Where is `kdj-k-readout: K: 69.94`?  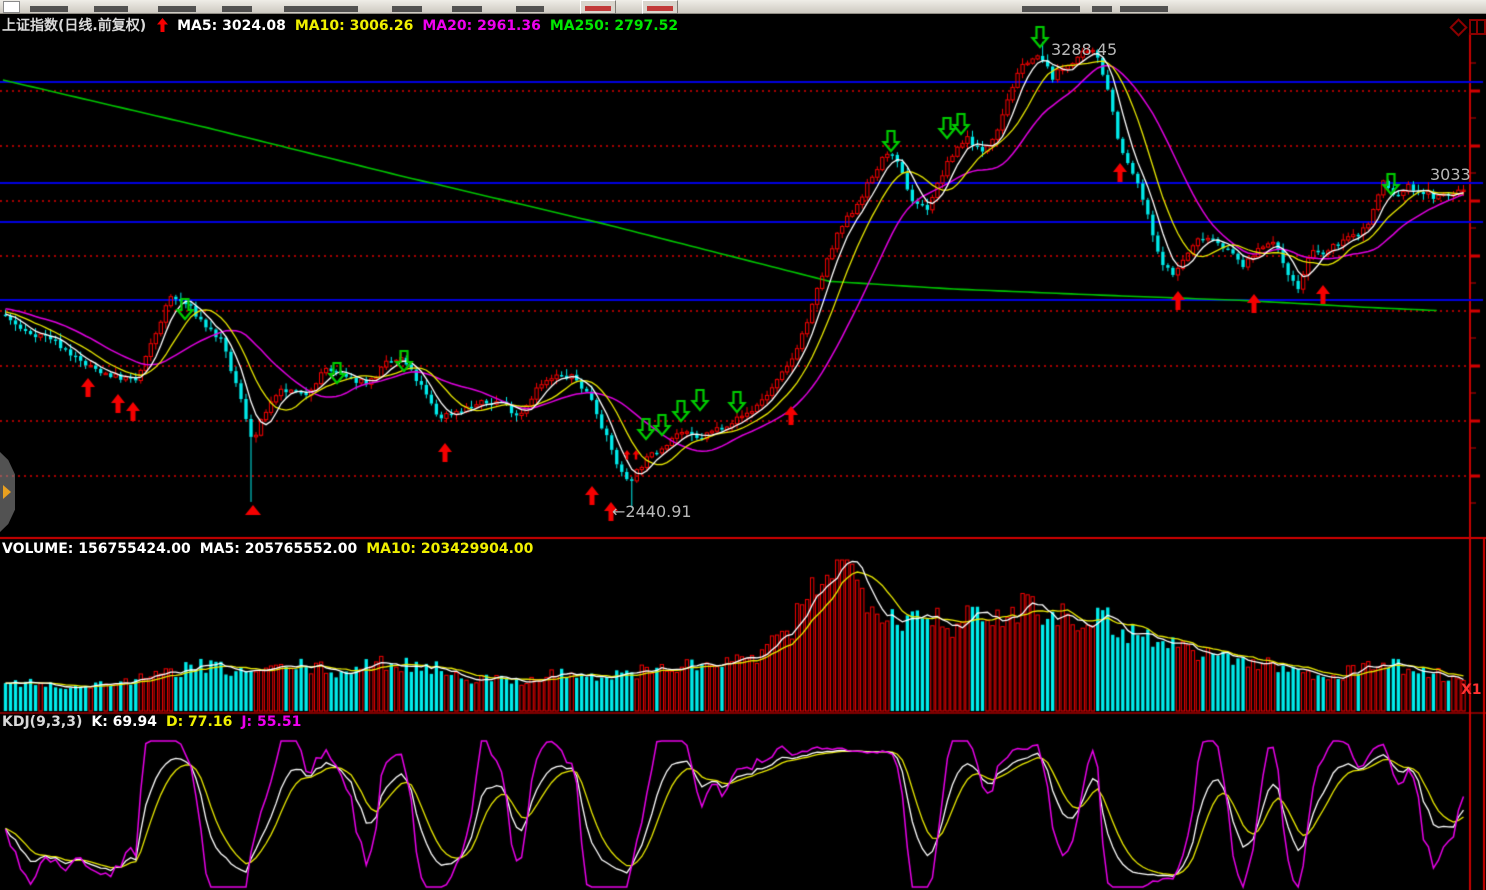
kdj-k-readout: K: 69.94 is located at coordinates (124, 722).